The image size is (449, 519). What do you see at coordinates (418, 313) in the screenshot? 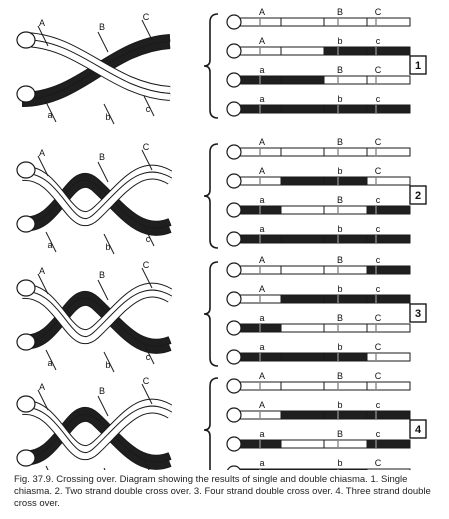
I see `panel-number-frame` at bounding box center [418, 313].